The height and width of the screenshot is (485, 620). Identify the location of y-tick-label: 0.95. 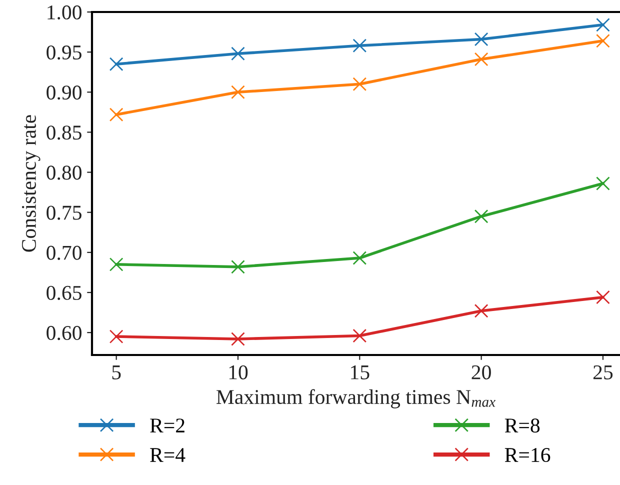
(64, 52).